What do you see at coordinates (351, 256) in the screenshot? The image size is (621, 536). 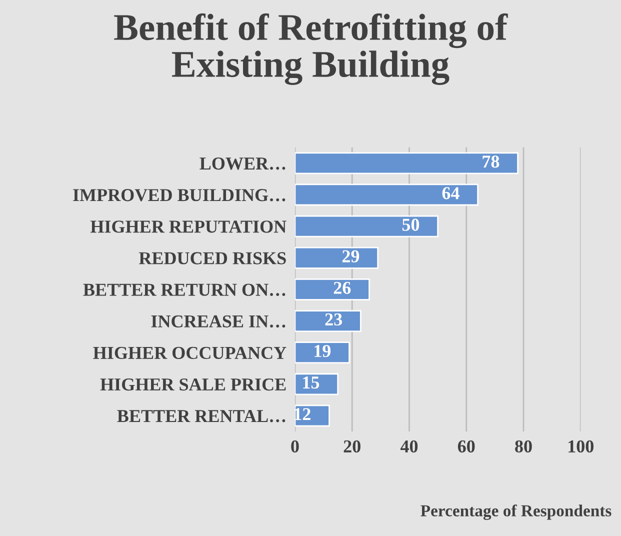 I see `data-label: 29` at bounding box center [351, 256].